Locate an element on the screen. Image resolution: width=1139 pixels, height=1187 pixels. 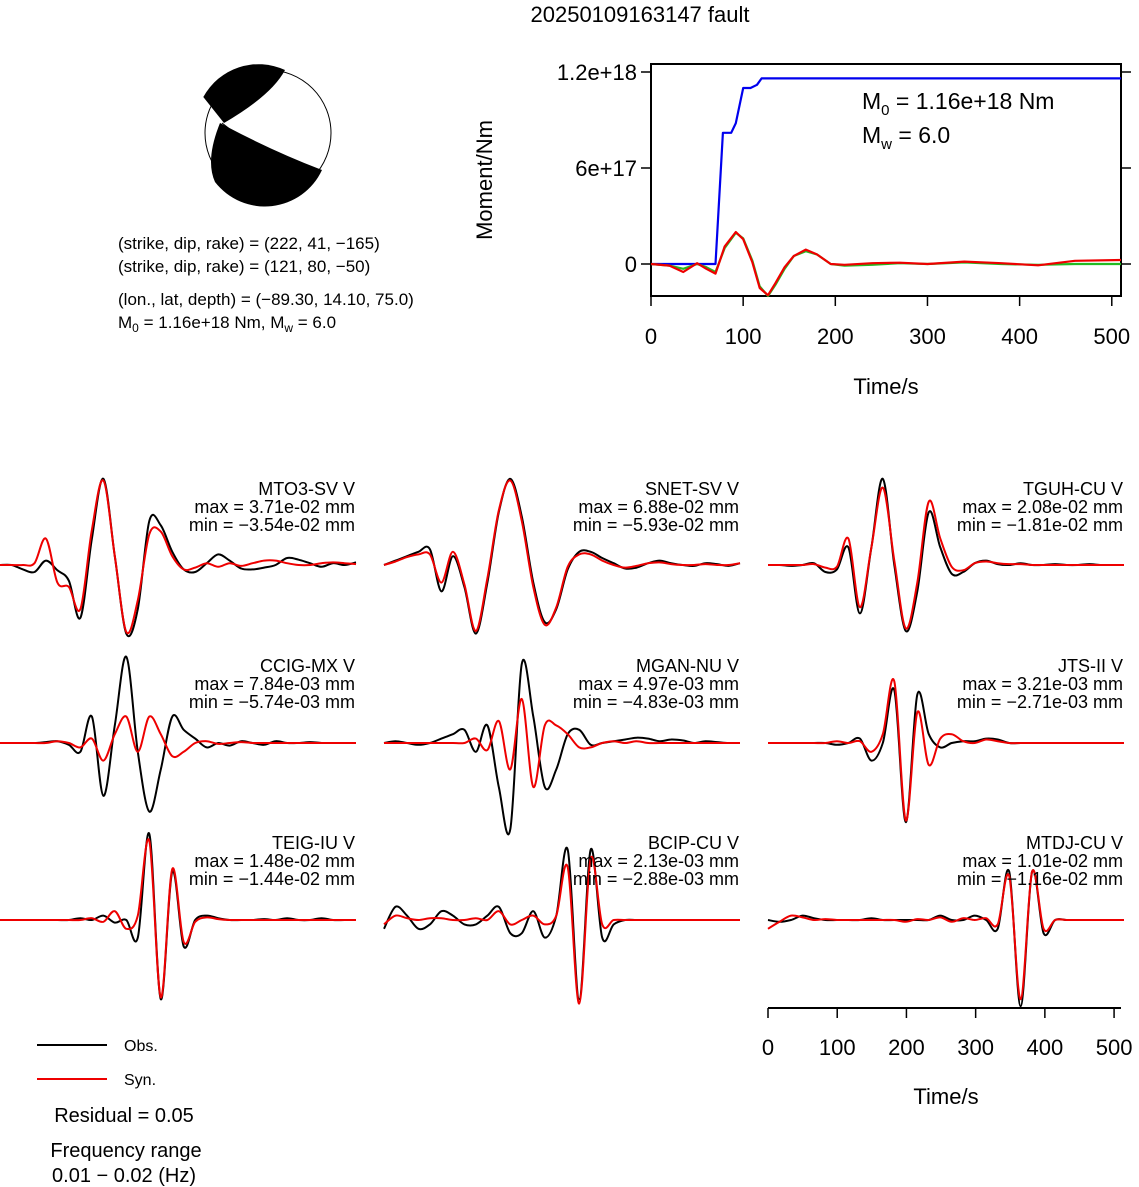
station-name: MGAN-NU V is located at coordinates (687, 666).